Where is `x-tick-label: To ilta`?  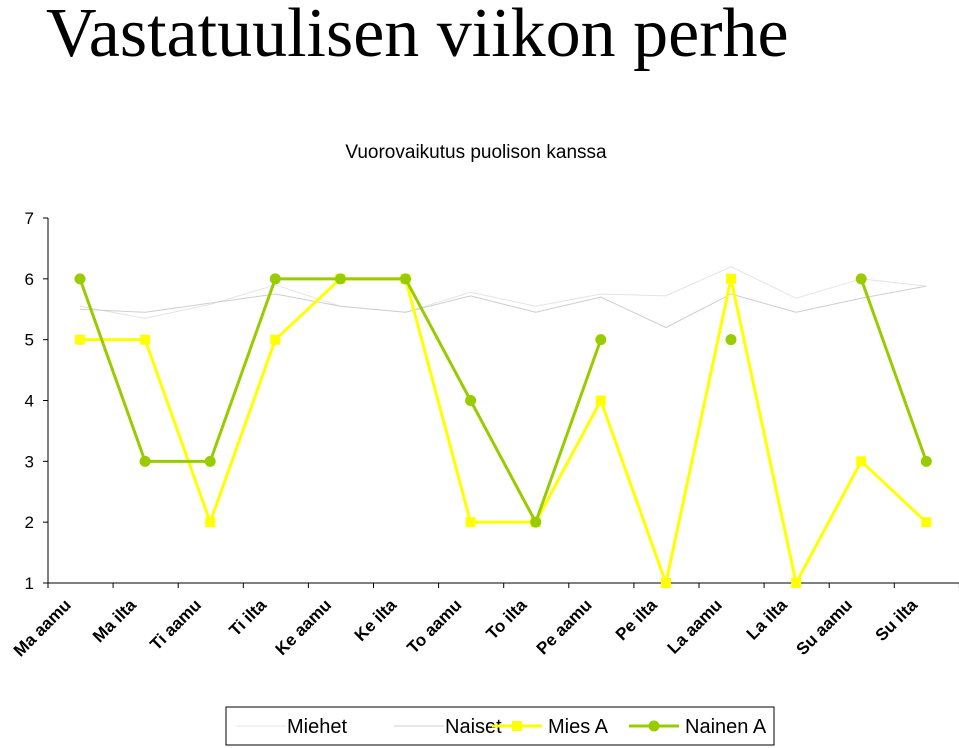 x-tick-label: To ilta is located at coordinates (507, 619).